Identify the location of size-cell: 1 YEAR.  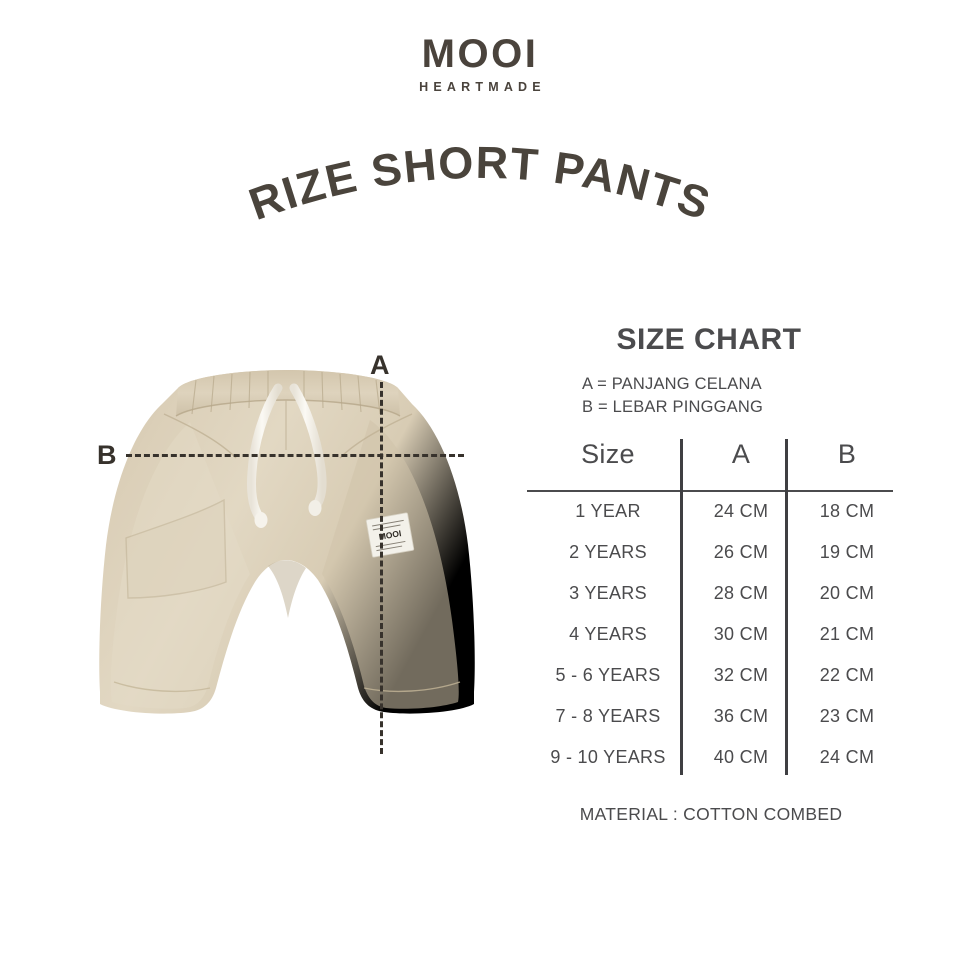
(608, 510).